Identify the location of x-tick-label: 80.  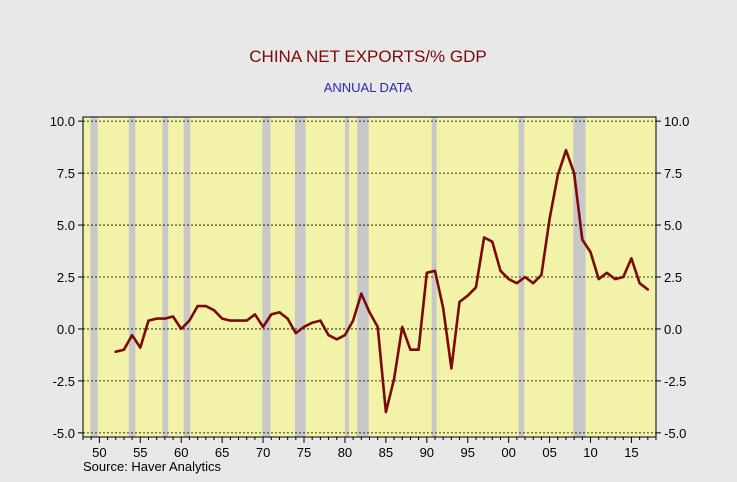
(345, 452).